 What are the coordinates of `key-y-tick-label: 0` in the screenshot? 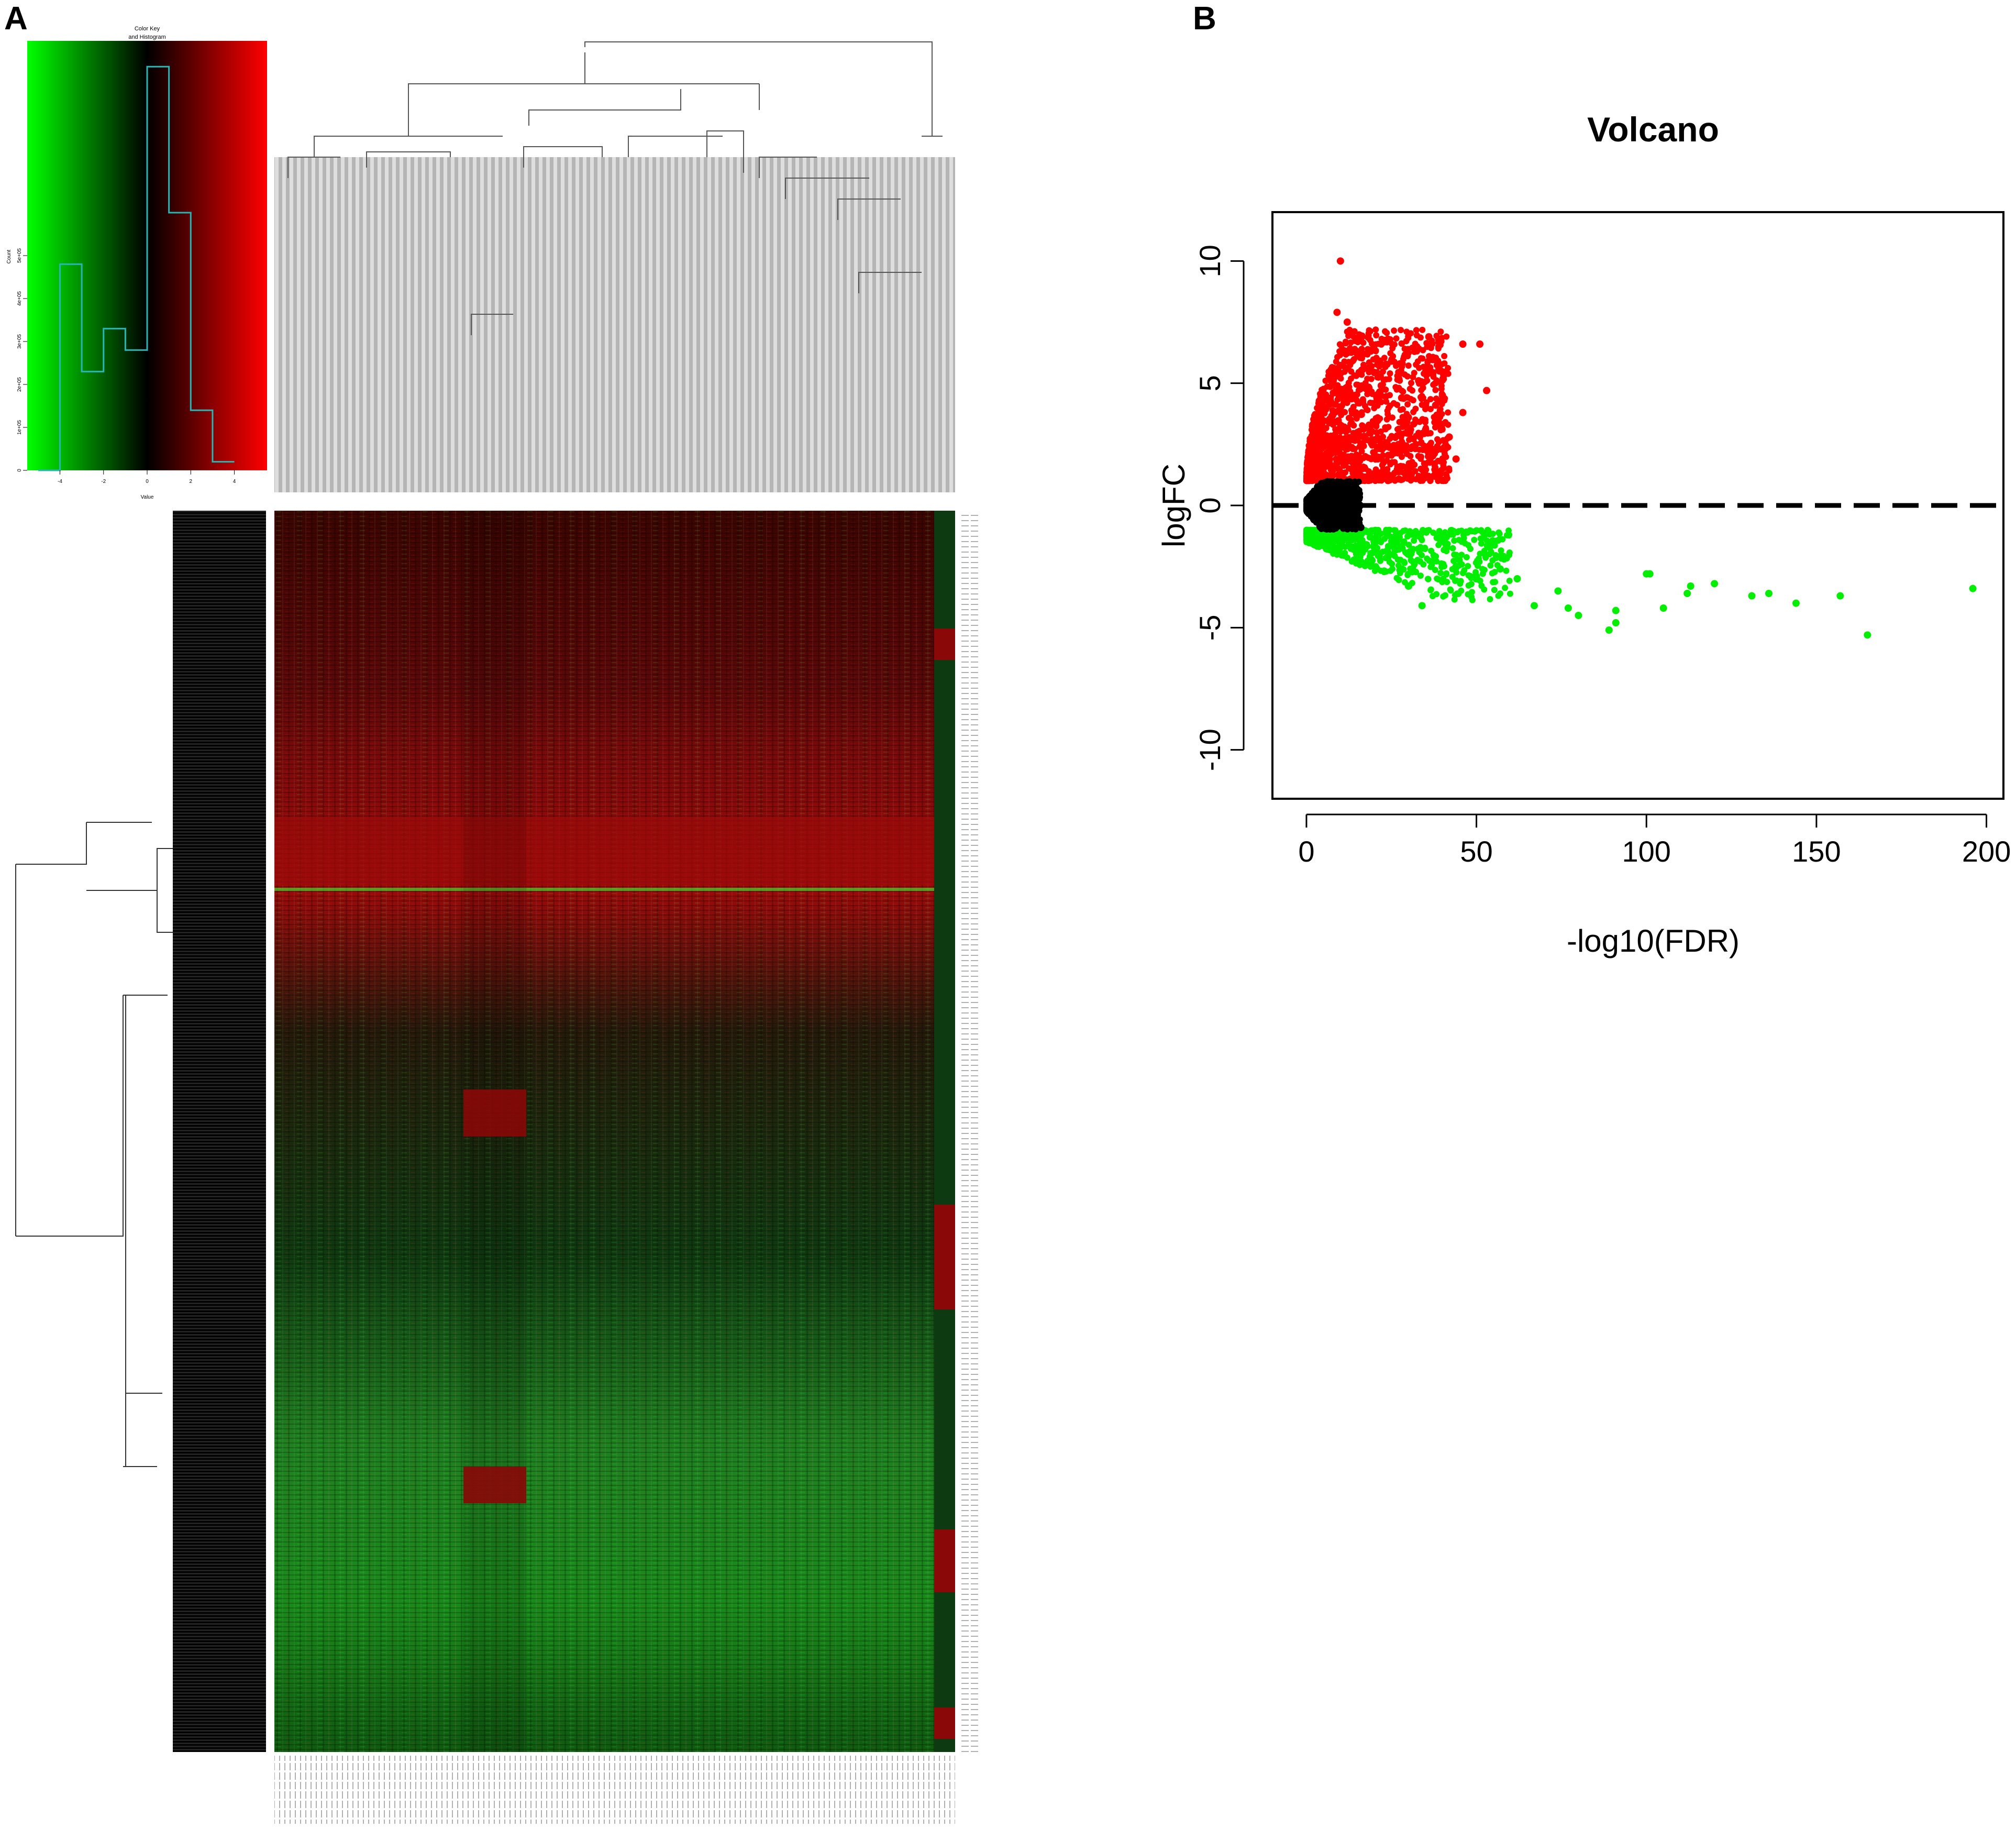 It's located at (20, 470).